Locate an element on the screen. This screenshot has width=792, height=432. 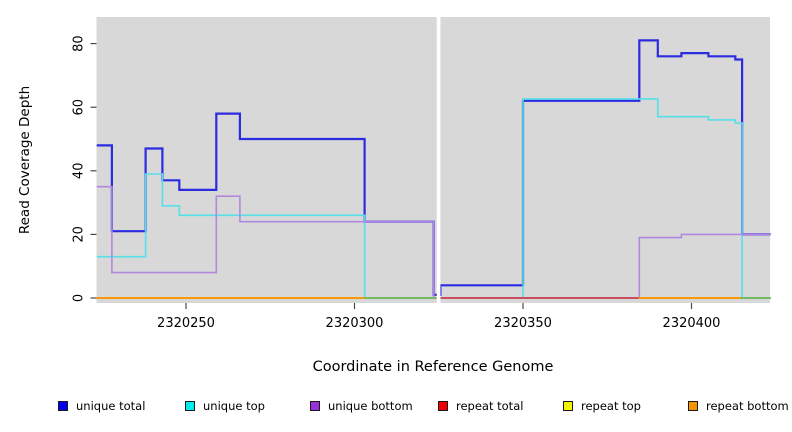
x-tick-label: 2320350 is located at coordinates (523, 323).